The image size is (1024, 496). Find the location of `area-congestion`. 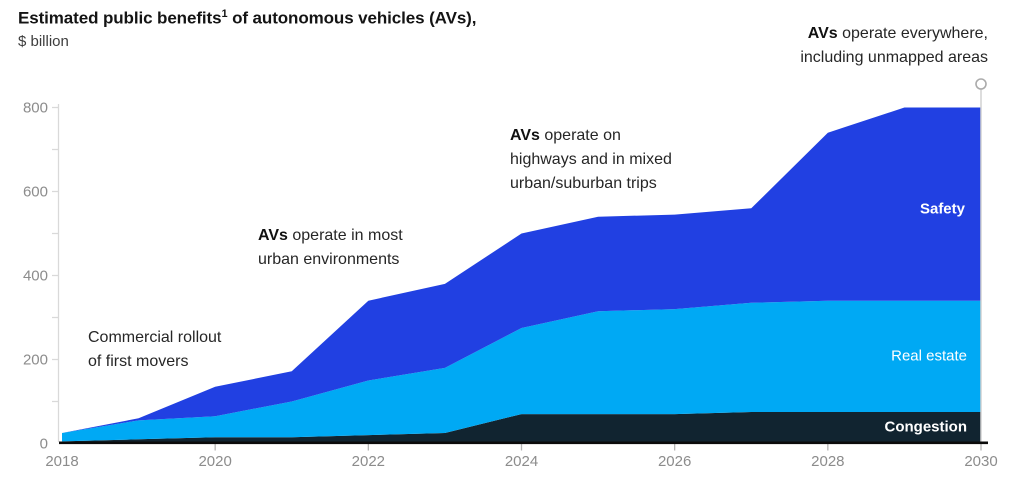

area-congestion is located at coordinates (521, 428).